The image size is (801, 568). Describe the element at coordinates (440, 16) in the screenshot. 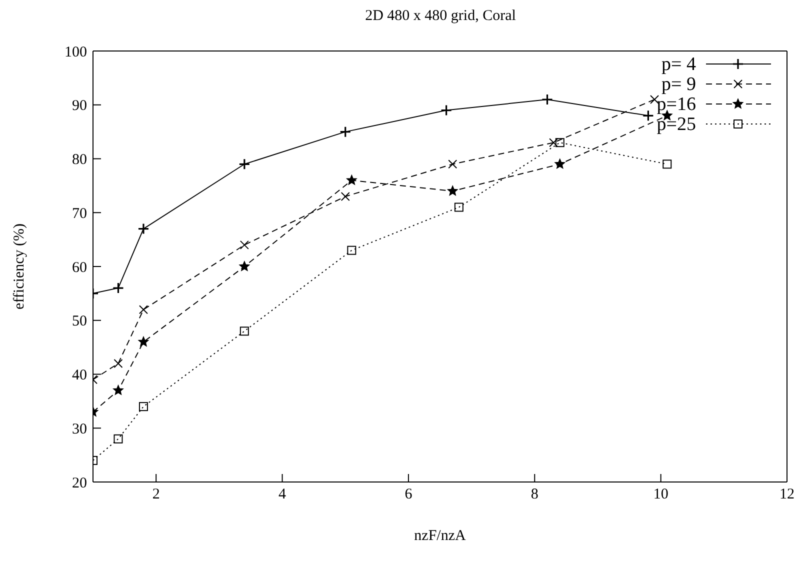

I see `chart-title: 2D 480 x 480 grid, Coral` at that location.